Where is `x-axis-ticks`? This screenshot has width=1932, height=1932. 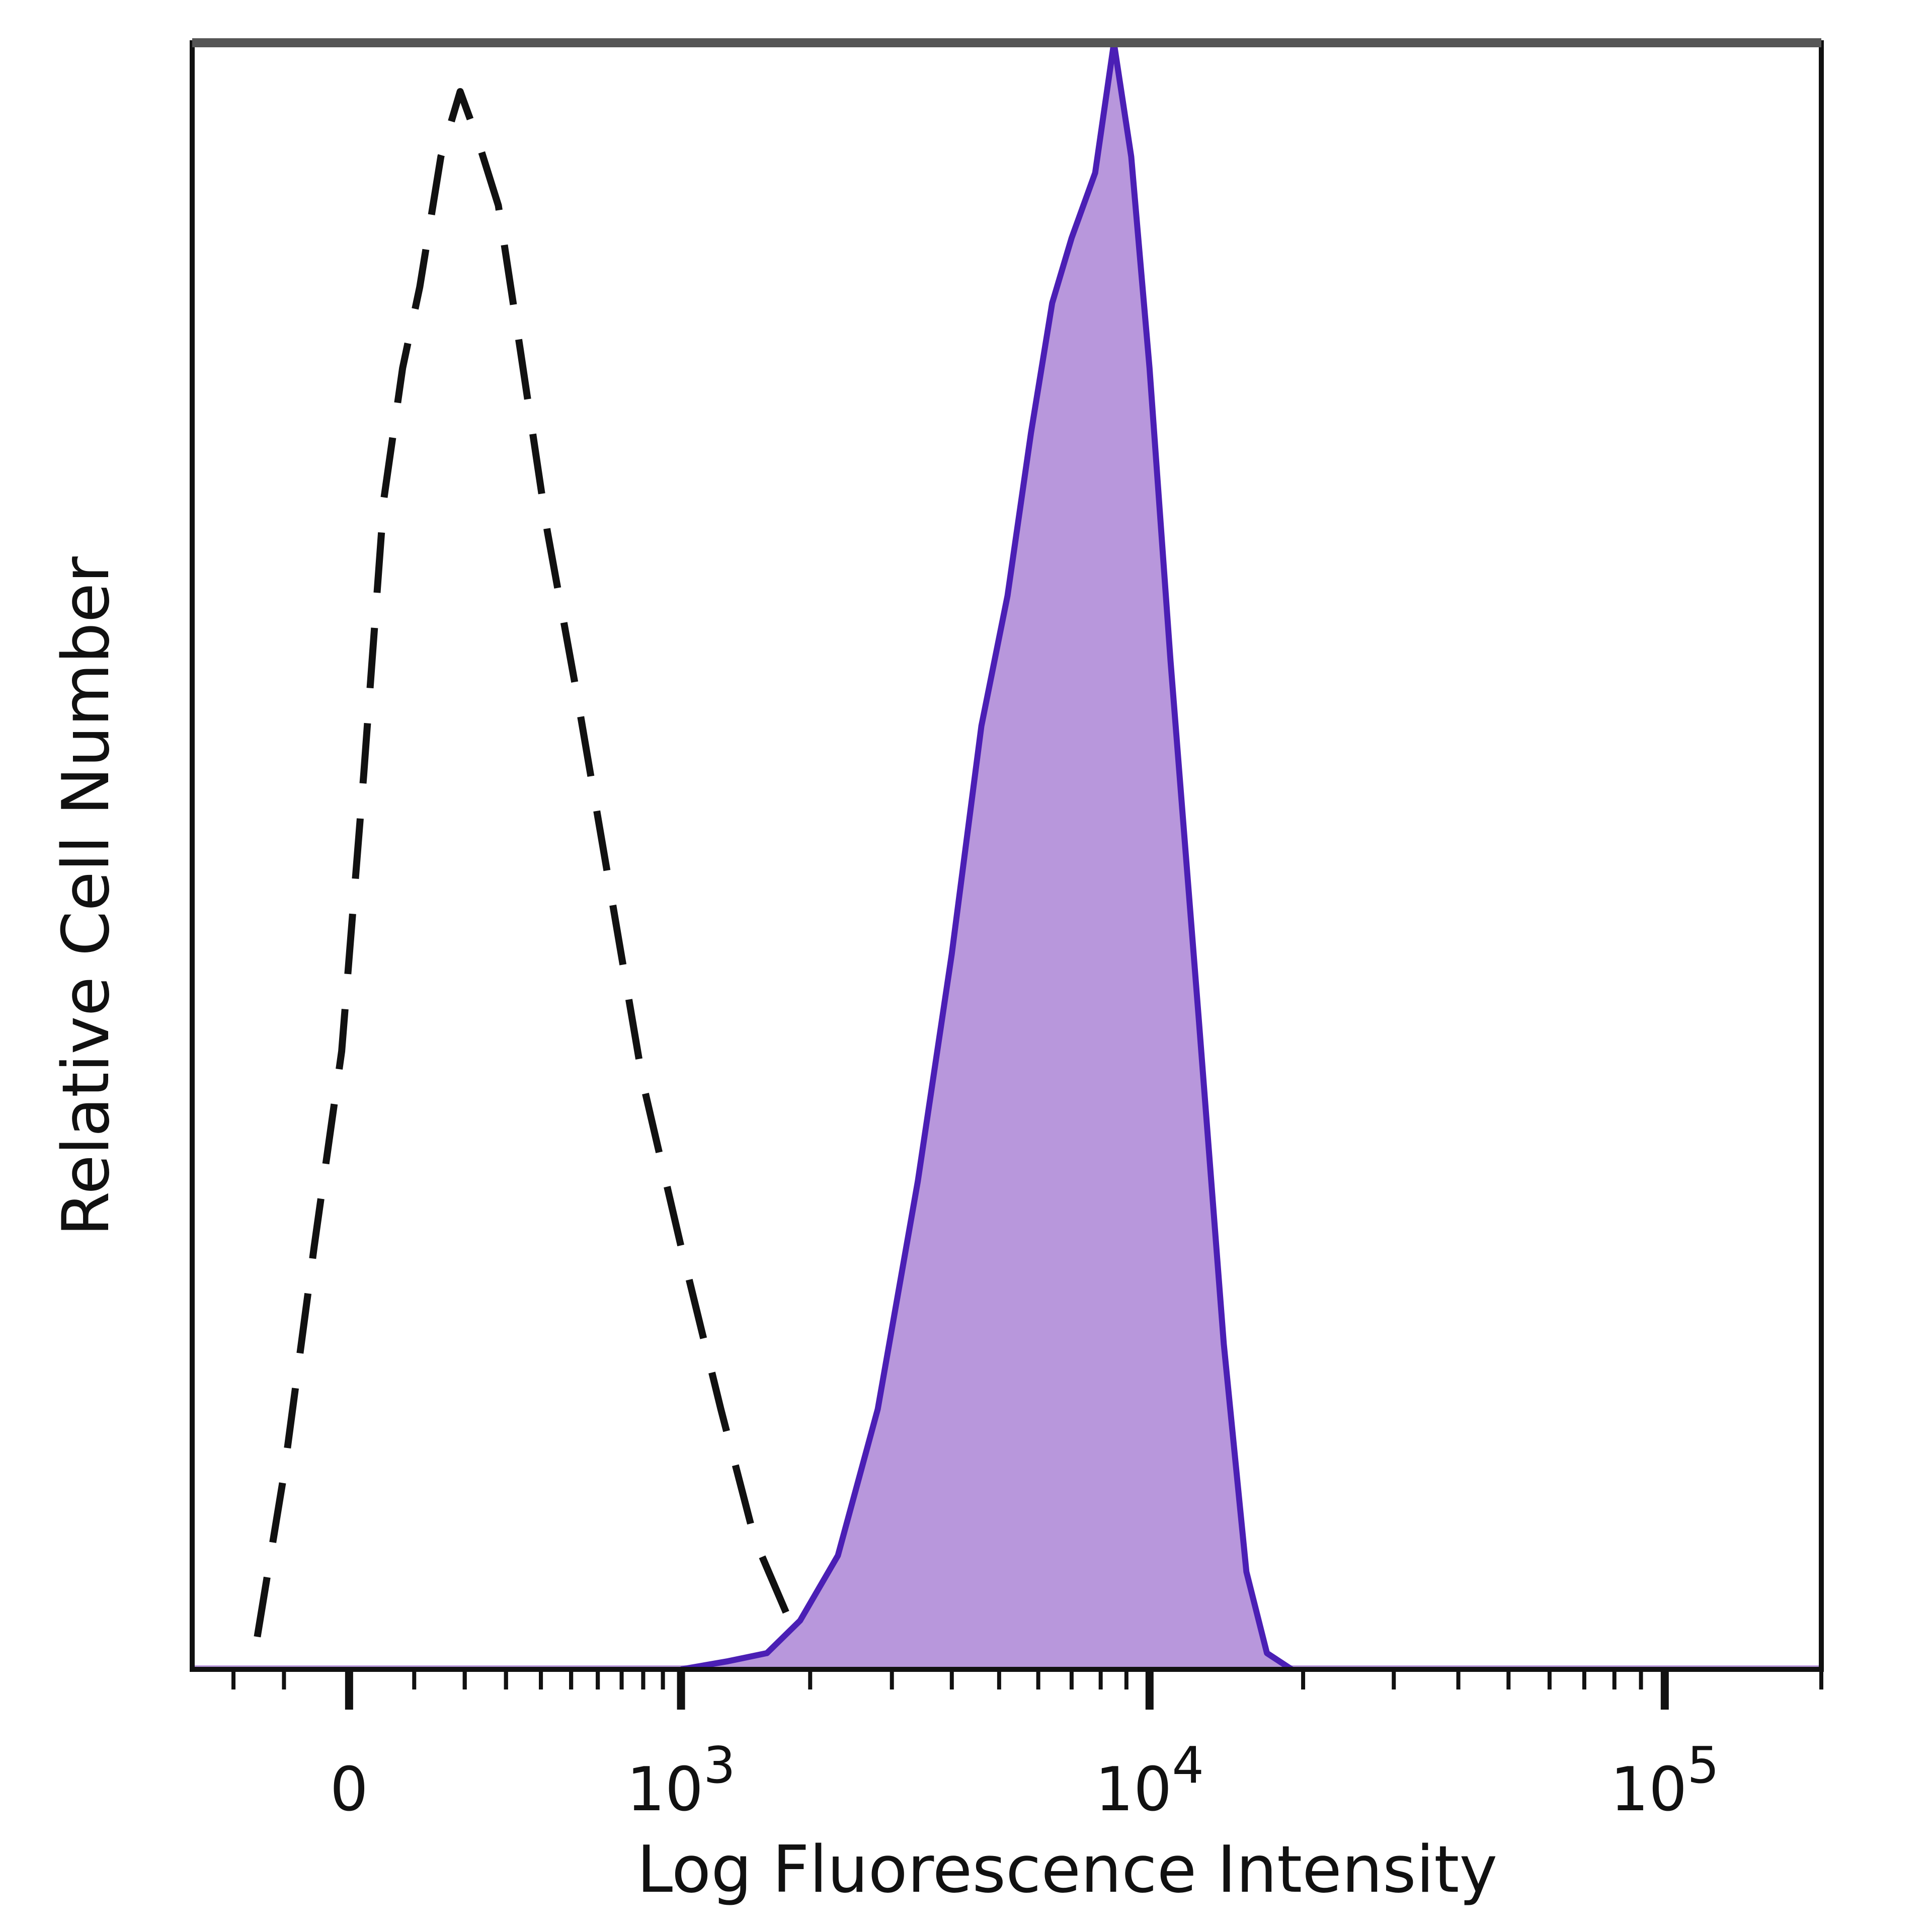
x-axis-ticks is located at coordinates (1027, 1689).